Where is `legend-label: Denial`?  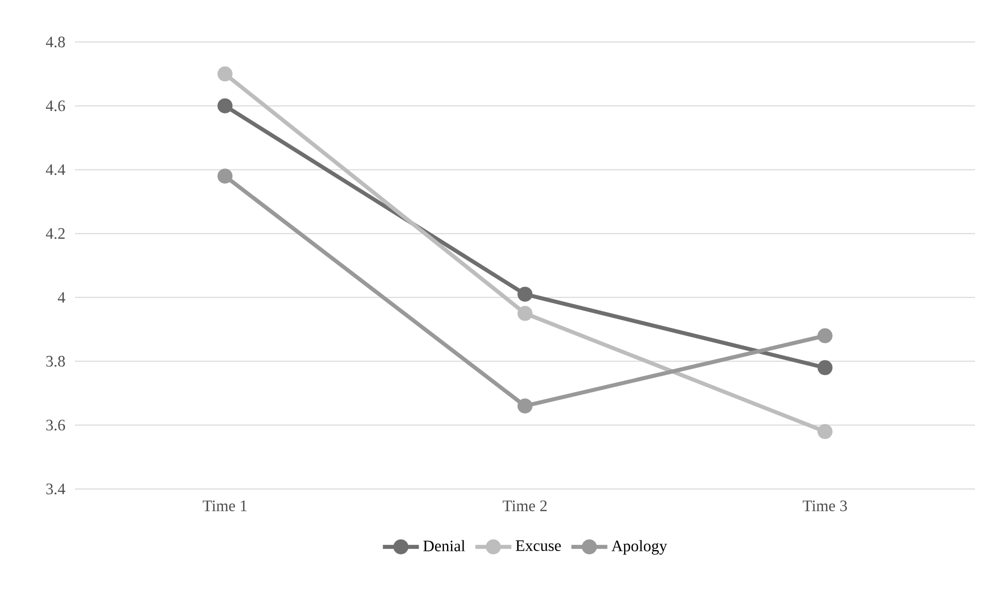
legend-label: Denial is located at coordinates (444, 546).